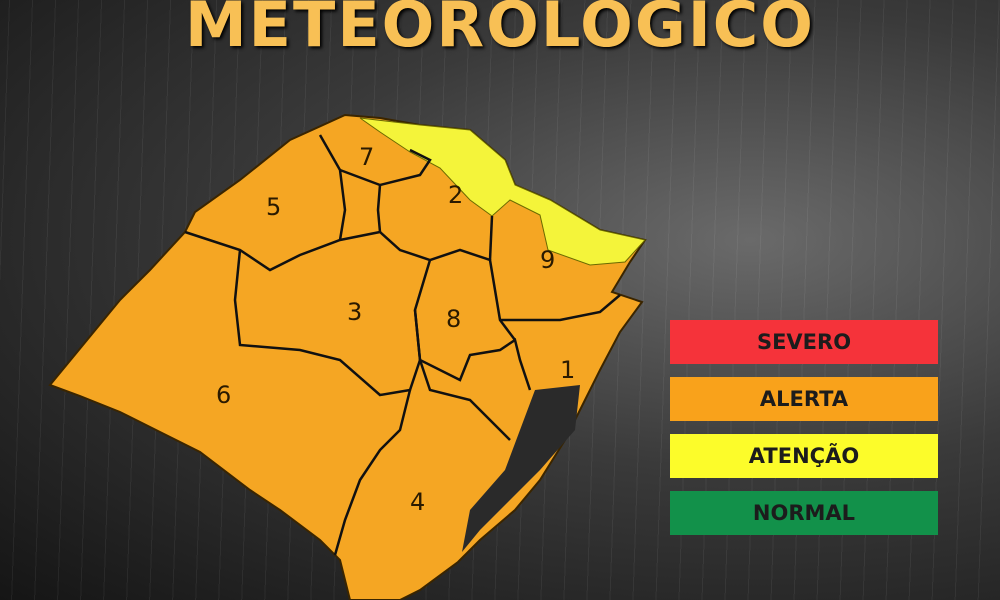  What do you see at coordinates (567, 370) in the screenshot?
I see `svg-text: 1` at bounding box center [567, 370].